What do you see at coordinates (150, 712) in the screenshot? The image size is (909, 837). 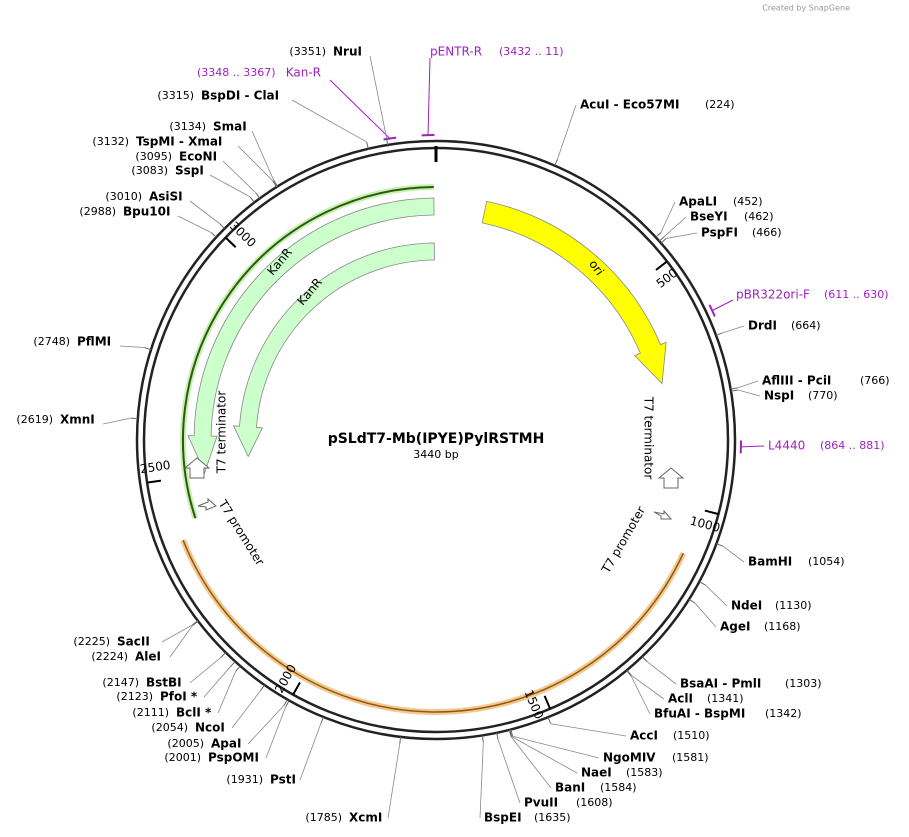 I see `site-position: (2111)` at bounding box center [150, 712].